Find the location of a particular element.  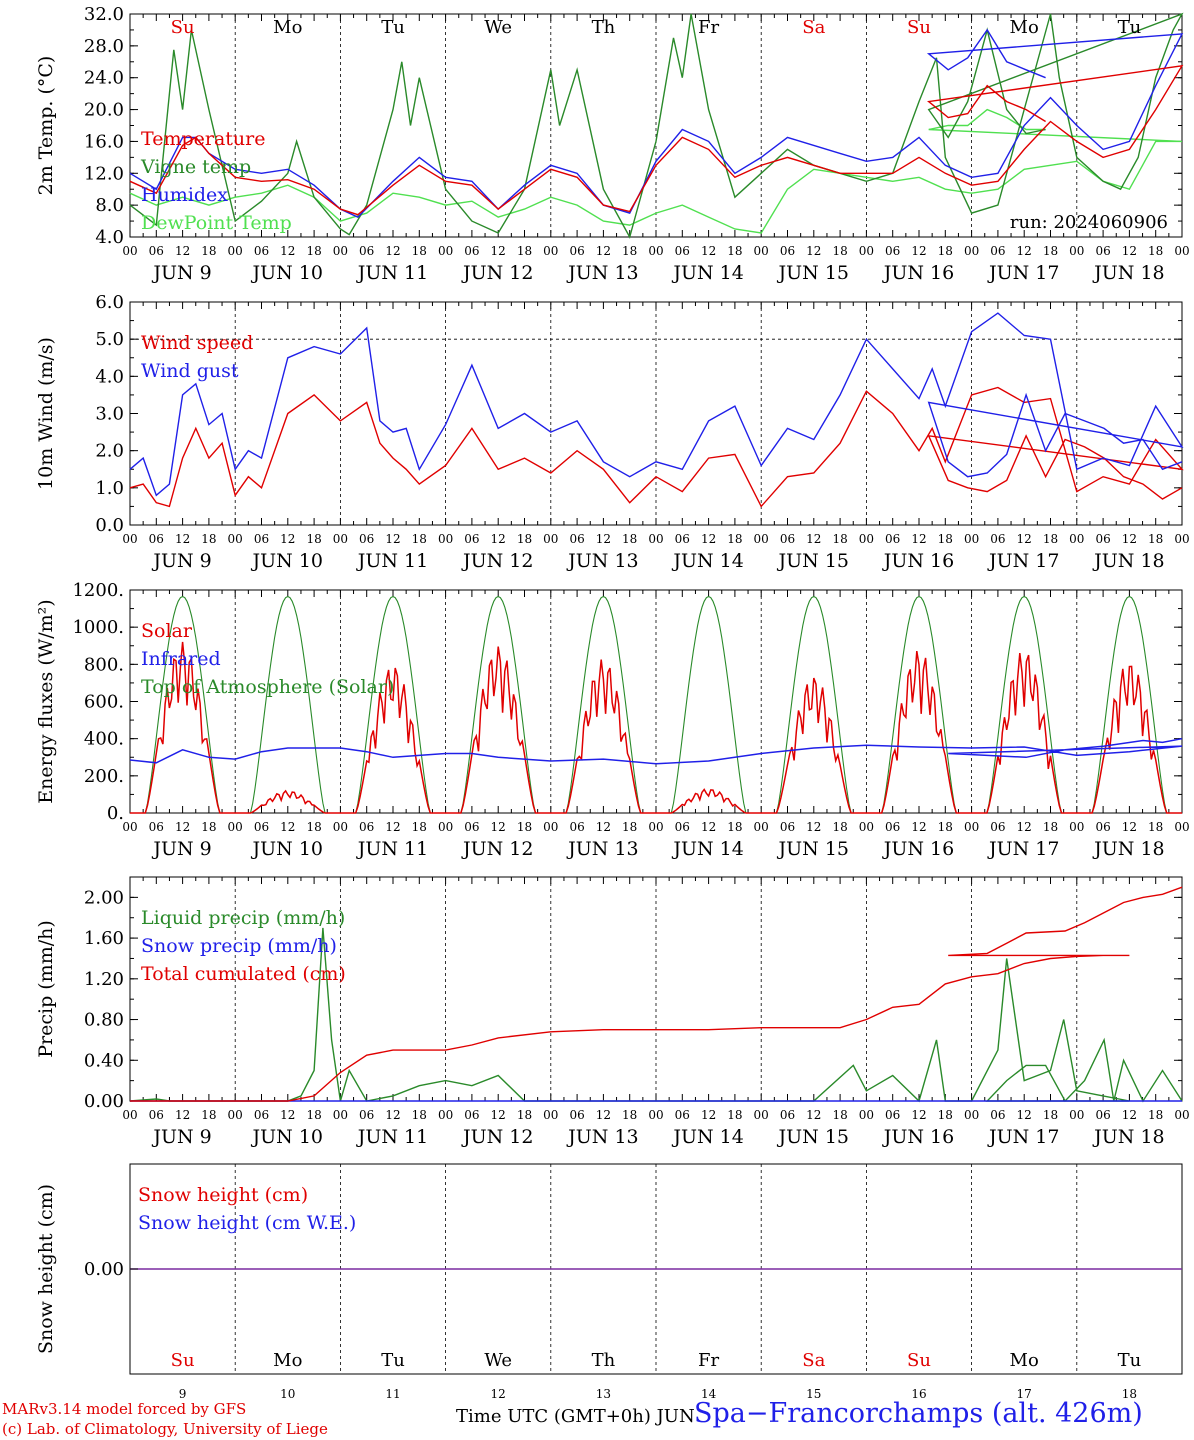

y-tick-label: 24.0 is located at coordinates (104, 78).